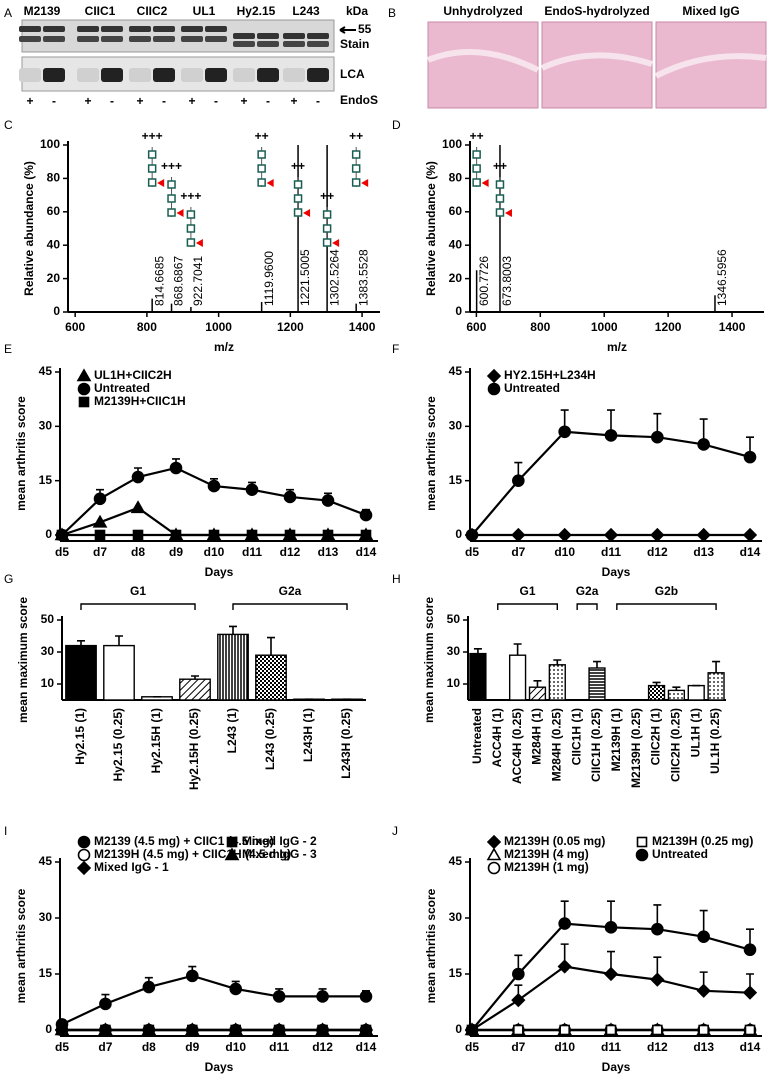 This screenshot has width=768, height=1090. What do you see at coordinates (269, 278) in the screenshot?
I see `peak-label: 1119.9600` at bounding box center [269, 278].